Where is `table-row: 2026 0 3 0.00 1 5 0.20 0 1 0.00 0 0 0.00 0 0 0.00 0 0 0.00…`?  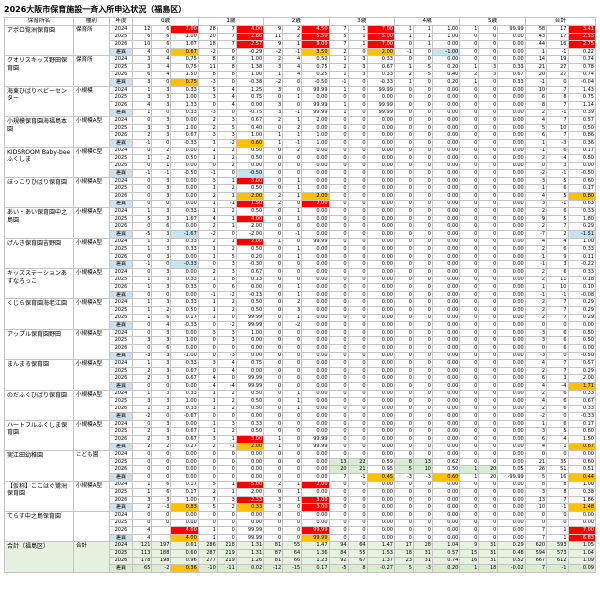 table-row: 2026 0 3 0.00 1 5 0.20 0 1 0.00 0 0 0.00 0 0 0.00 0 0 0.00… is located at coordinates (300, 257).